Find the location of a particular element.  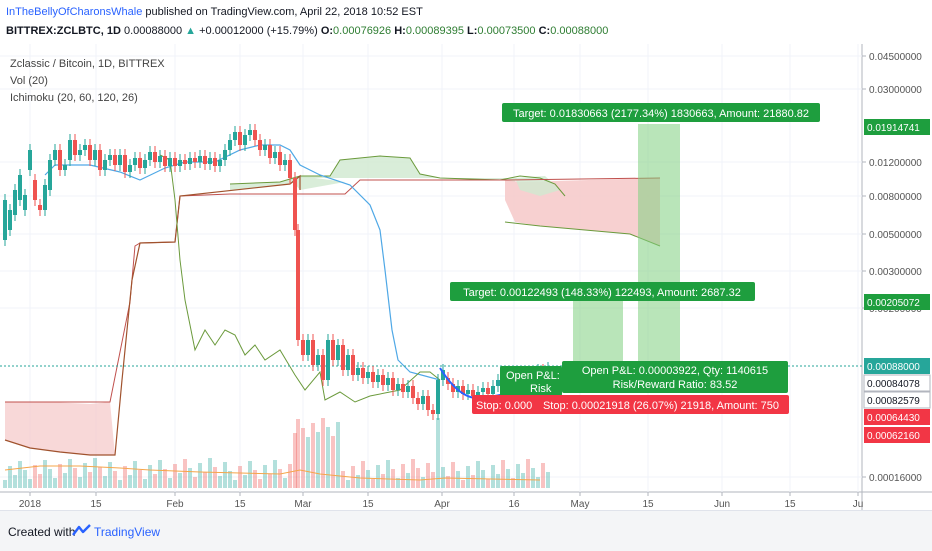

time-tick-label: 15 is located at coordinates (648, 504).